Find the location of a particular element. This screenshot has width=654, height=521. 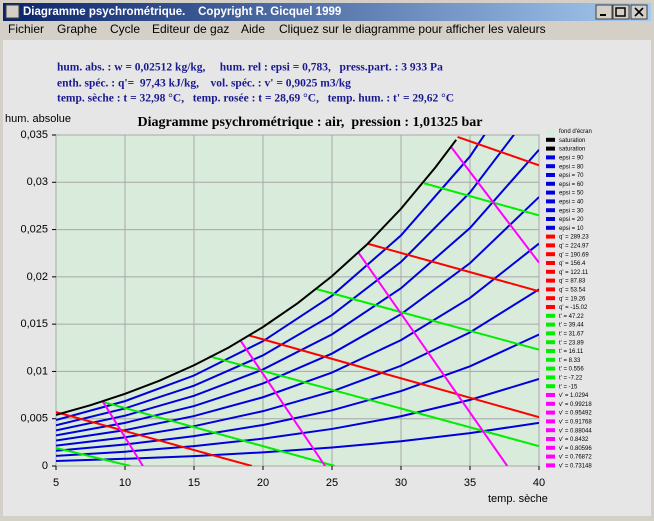

y-tick-label: 0,03 is located at coordinates (37, 182).